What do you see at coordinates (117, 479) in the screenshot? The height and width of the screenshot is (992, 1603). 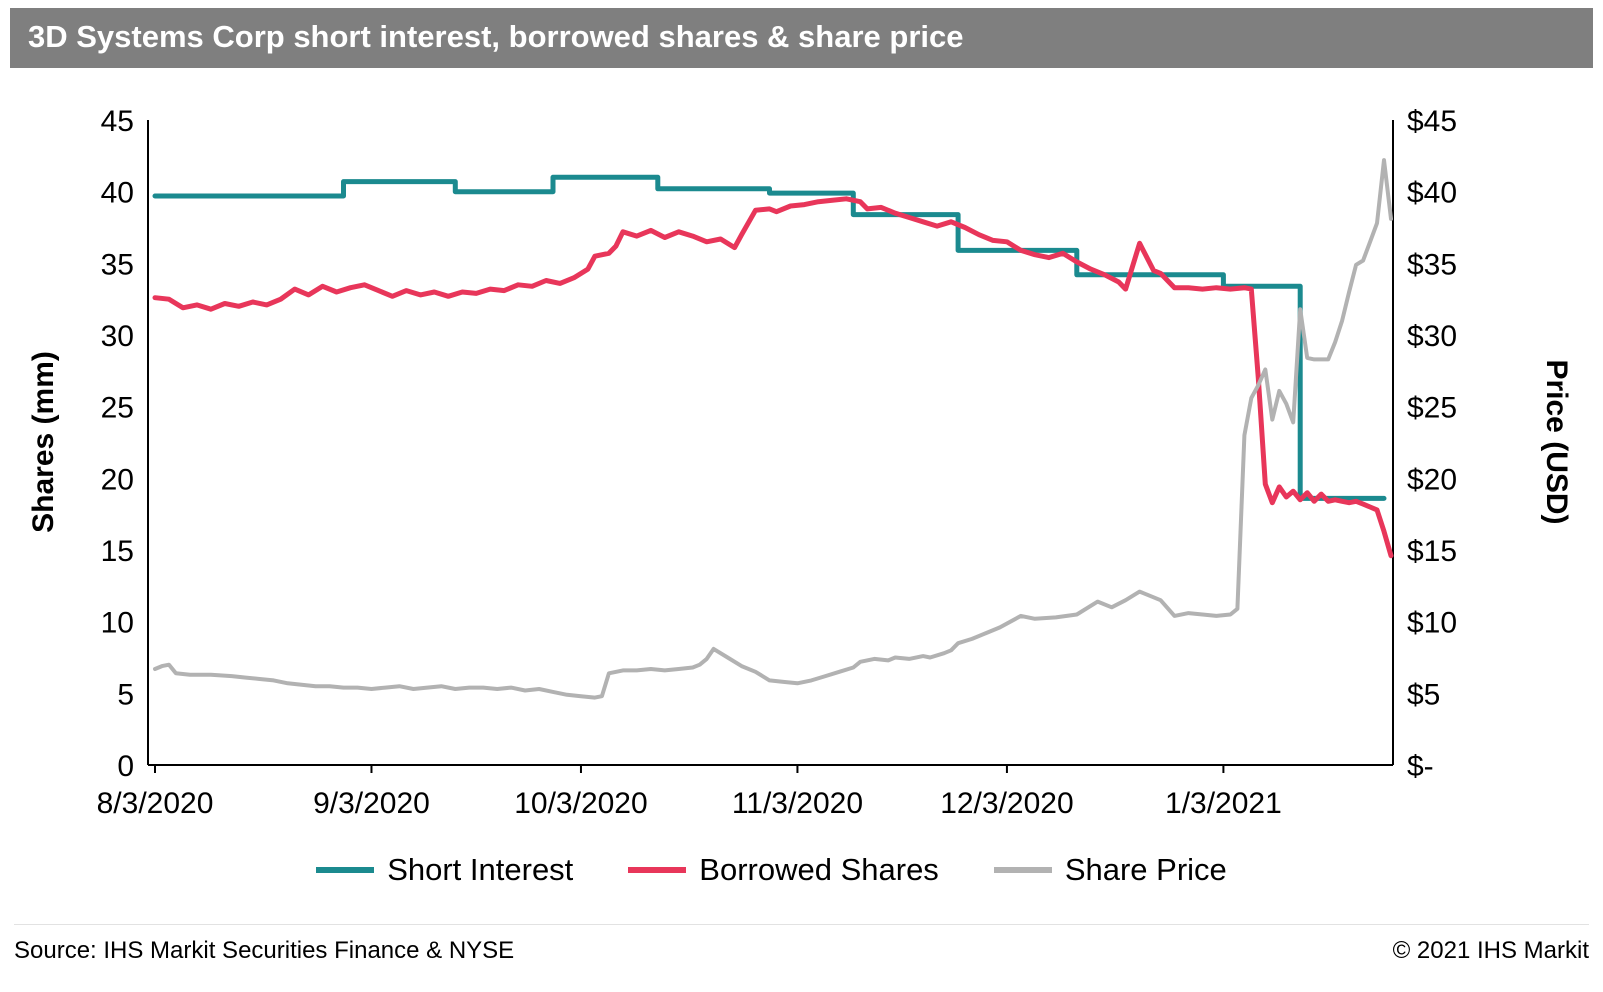 I see `y-axis-left-tick-label: 20` at bounding box center [117, 479].